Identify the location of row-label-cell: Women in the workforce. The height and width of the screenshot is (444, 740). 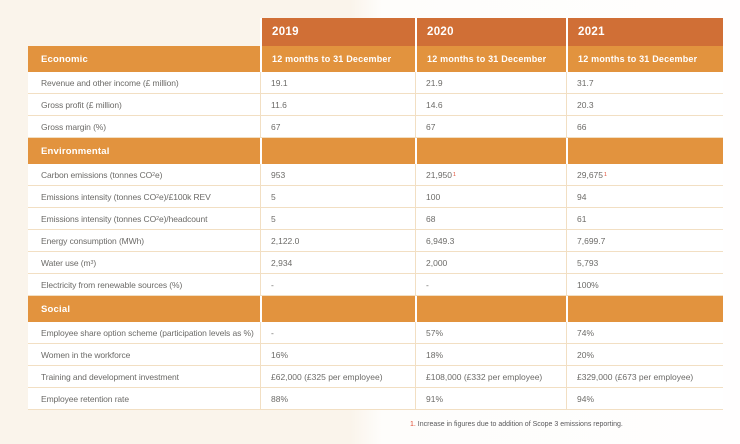
(144, 355).